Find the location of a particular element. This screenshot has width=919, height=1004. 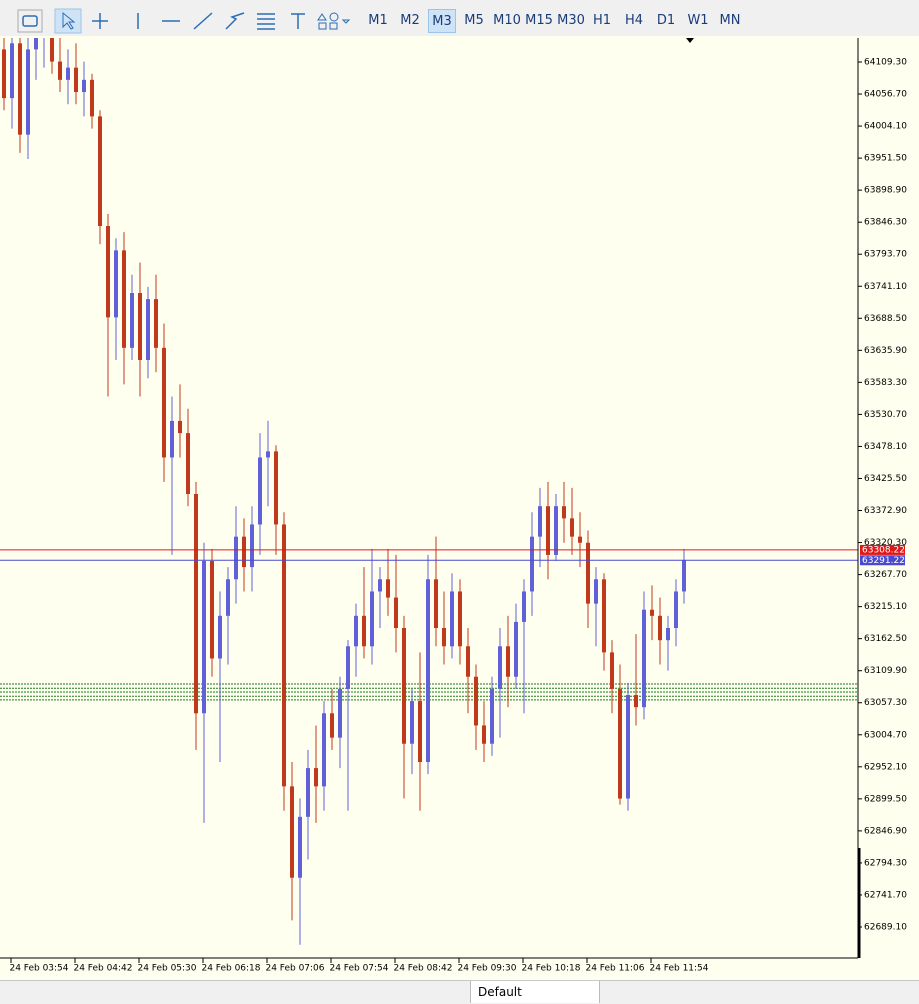

timeframe-button: M15 is located at coordinates (539, 20).